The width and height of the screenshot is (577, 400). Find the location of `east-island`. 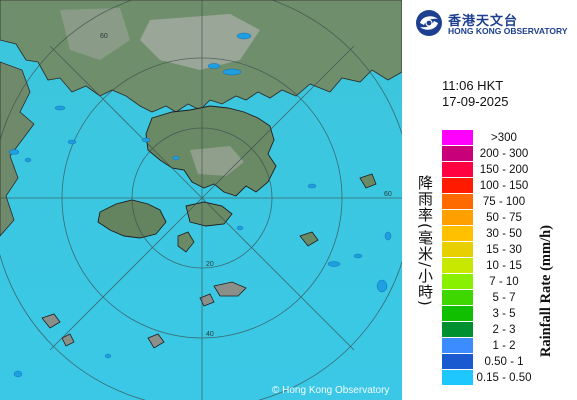

east-island is located at coordinates (309, 239).